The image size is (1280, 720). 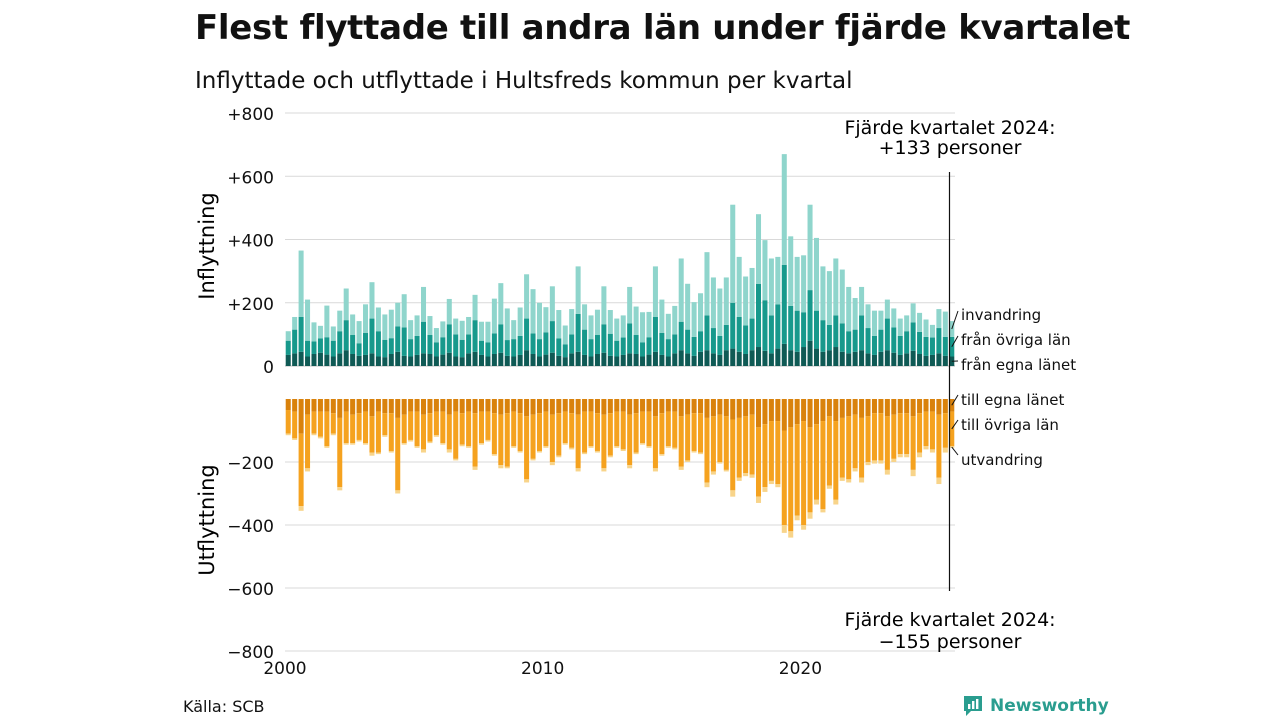 I want to click on legend-leader, so click(x=955, y=424).